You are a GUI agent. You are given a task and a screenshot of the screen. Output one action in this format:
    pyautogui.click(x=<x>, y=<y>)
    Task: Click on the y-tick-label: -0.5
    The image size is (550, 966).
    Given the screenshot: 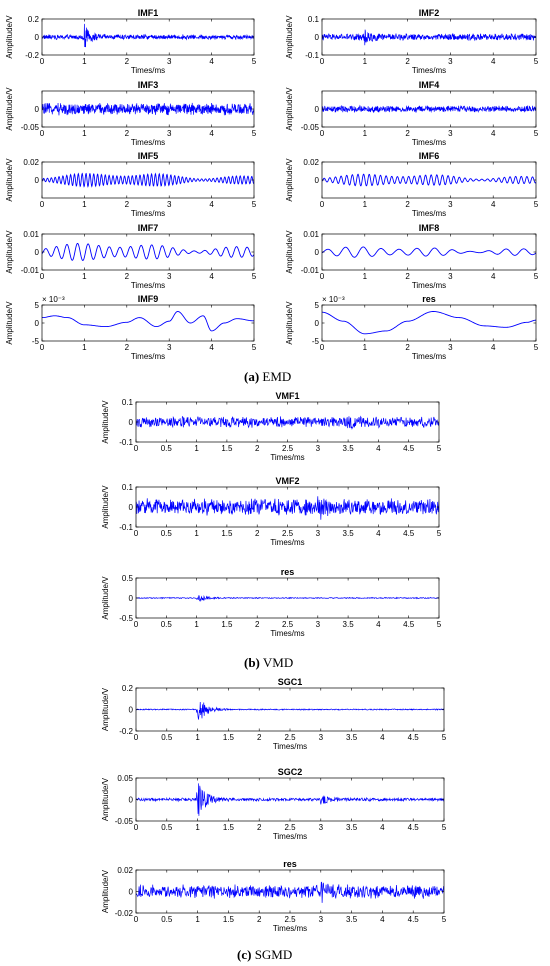 What is the action you would take?
    pyautogui.click(x=126, y=618)
    